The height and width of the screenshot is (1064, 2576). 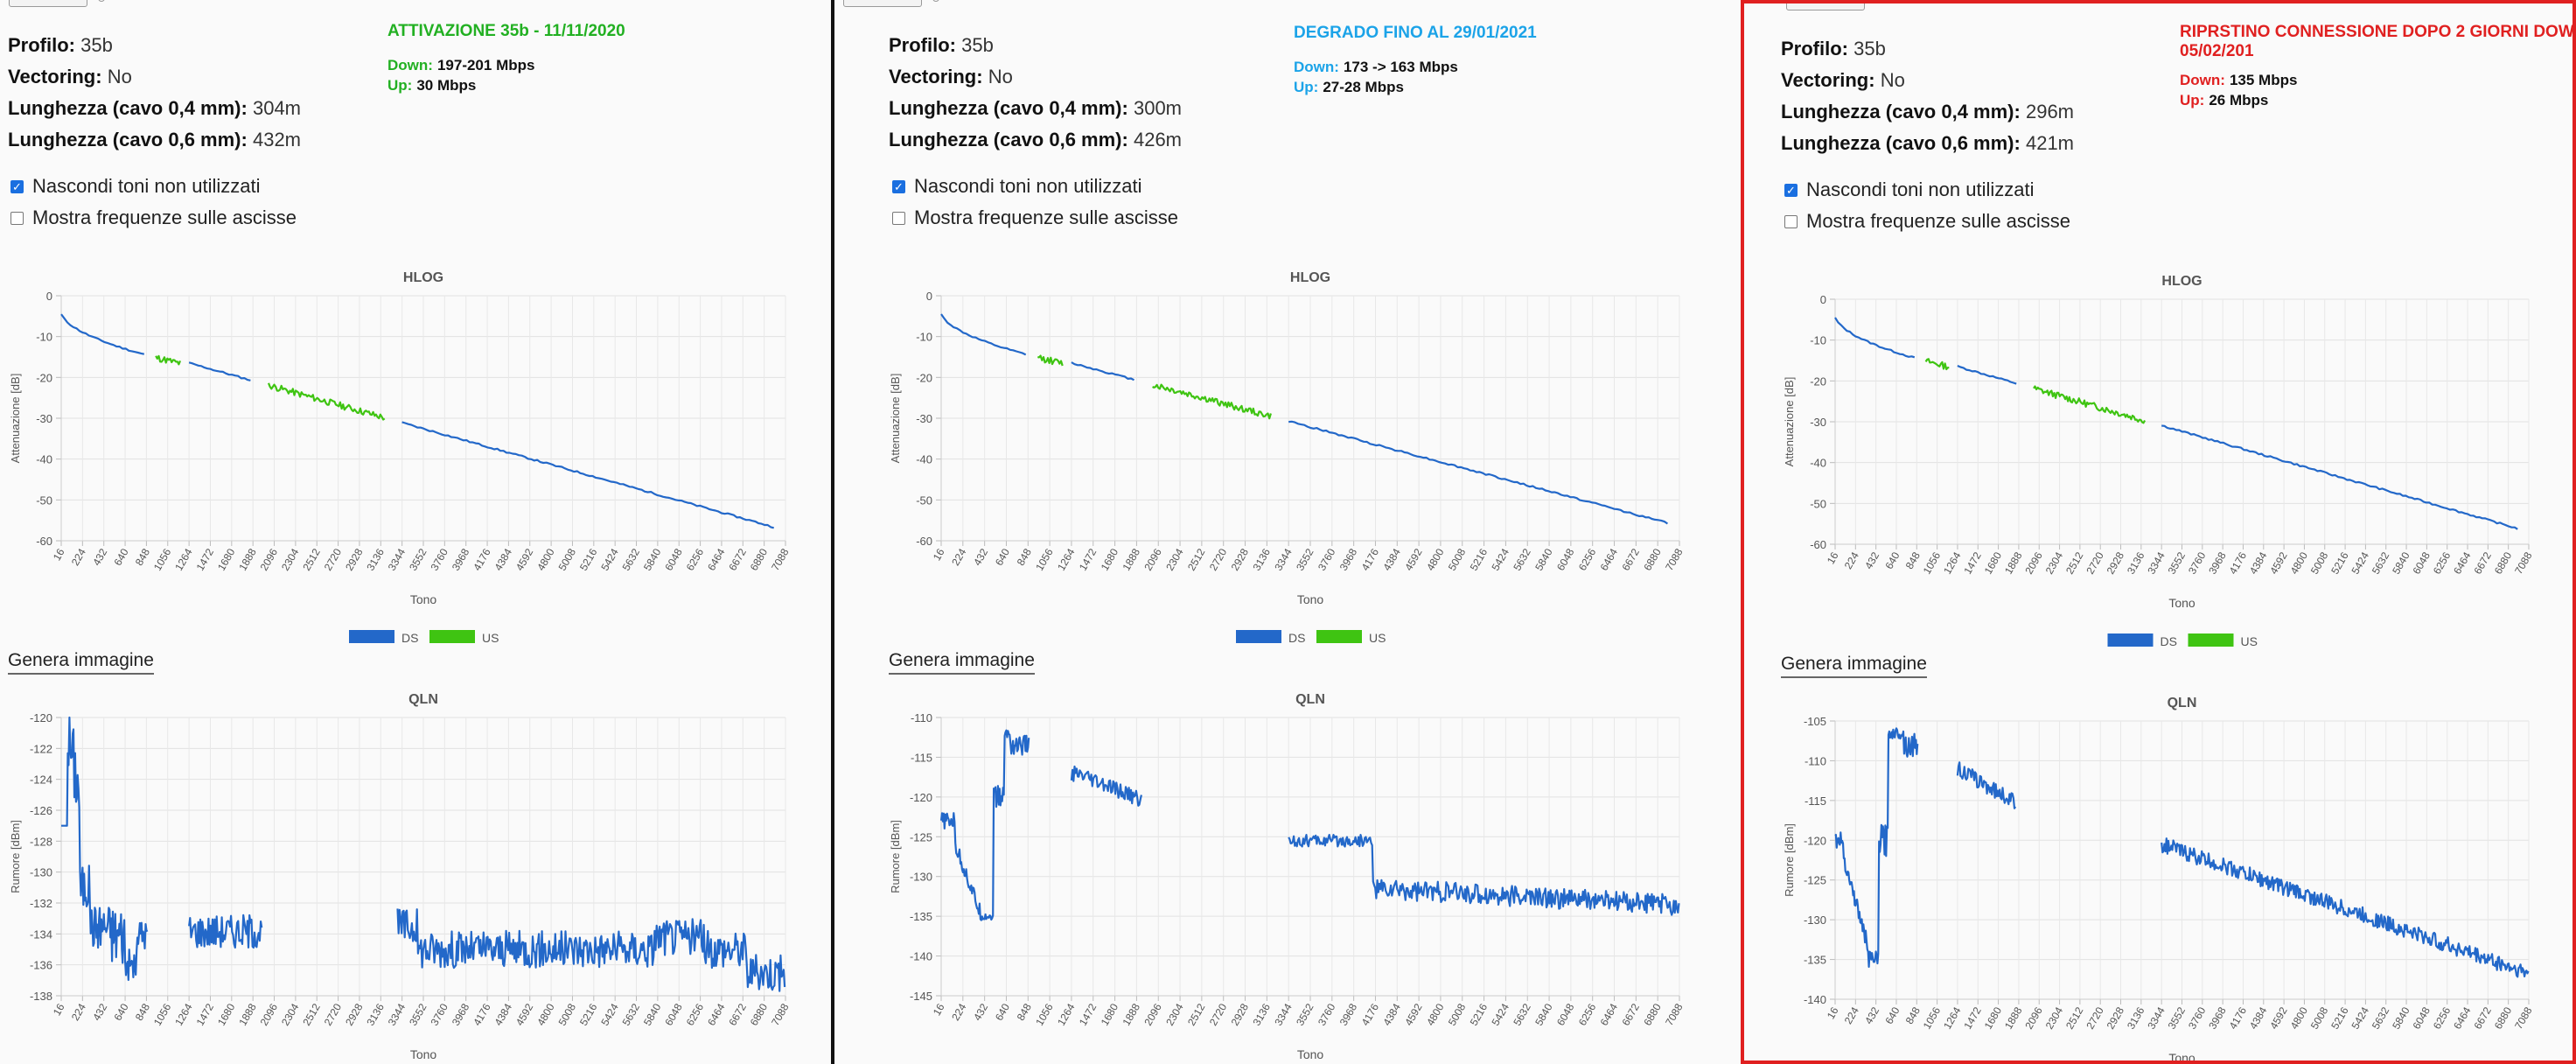 What do you see at coordinates (921, 797) in the screenshot?
I see `y-tick-label: -120` at bounding box center [921, 797].